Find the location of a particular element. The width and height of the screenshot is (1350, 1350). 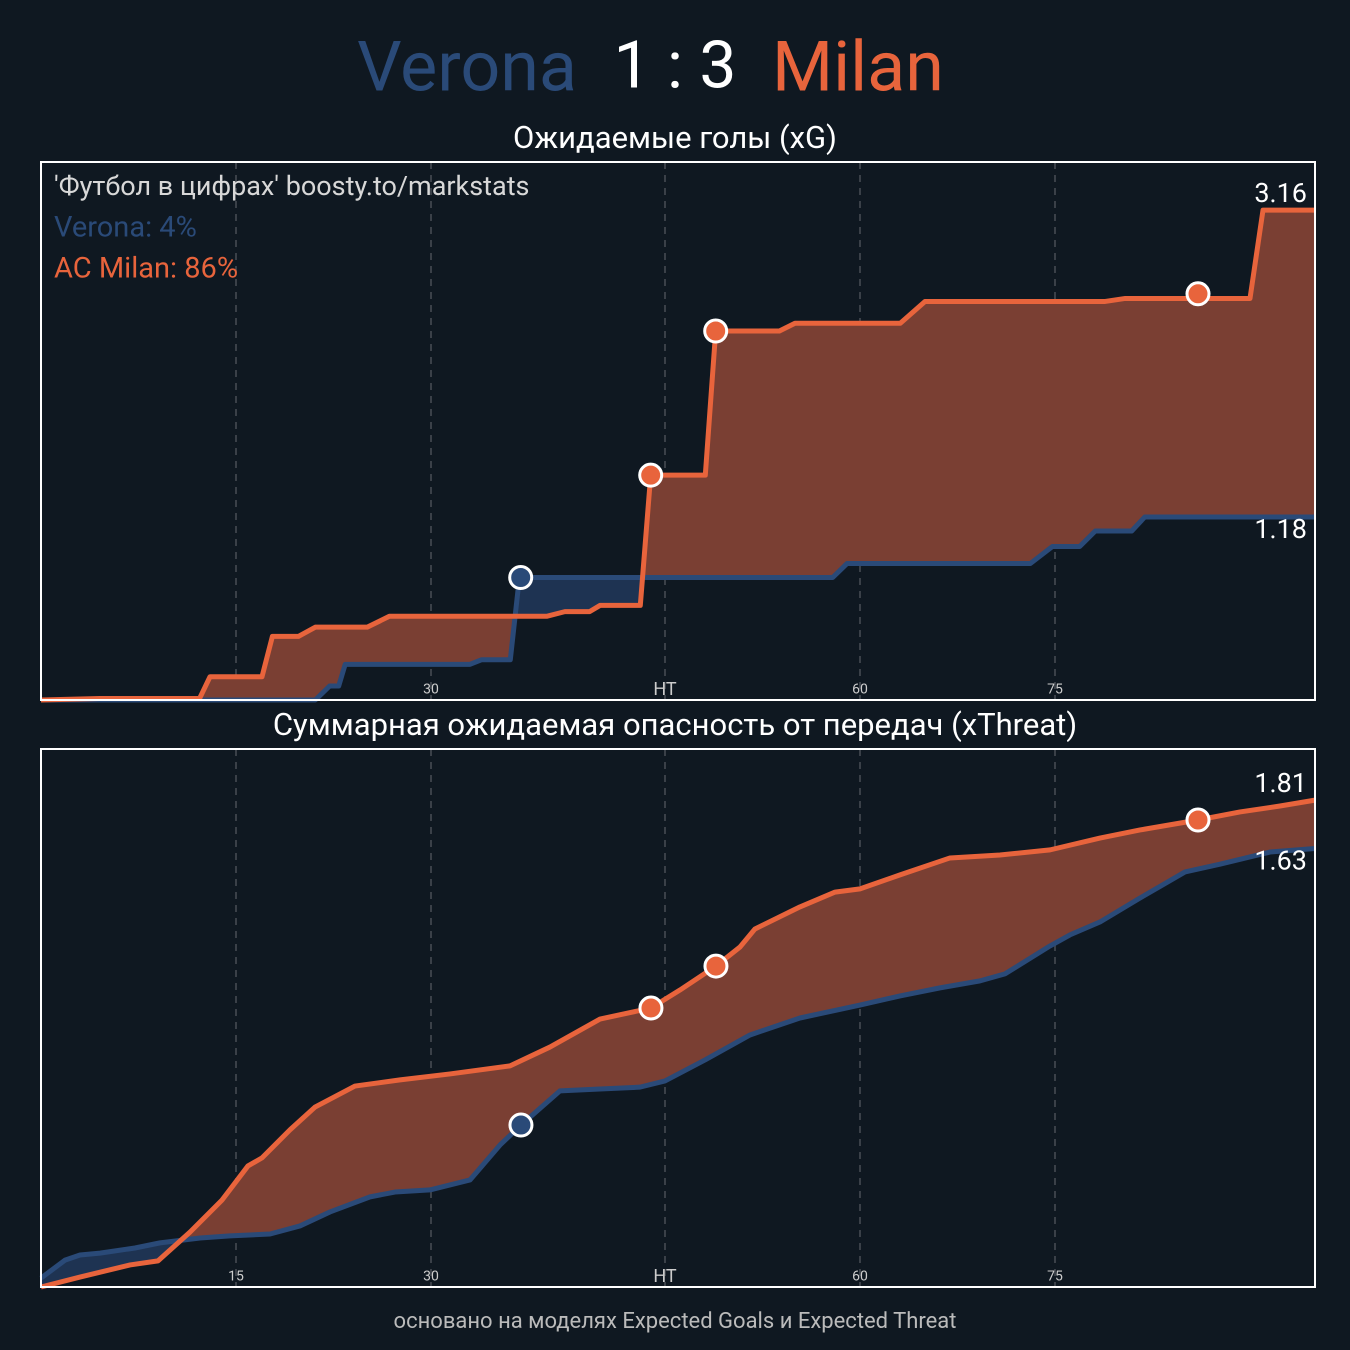

annotation: AC Milan: 86% is located at coordinates (146, 269).